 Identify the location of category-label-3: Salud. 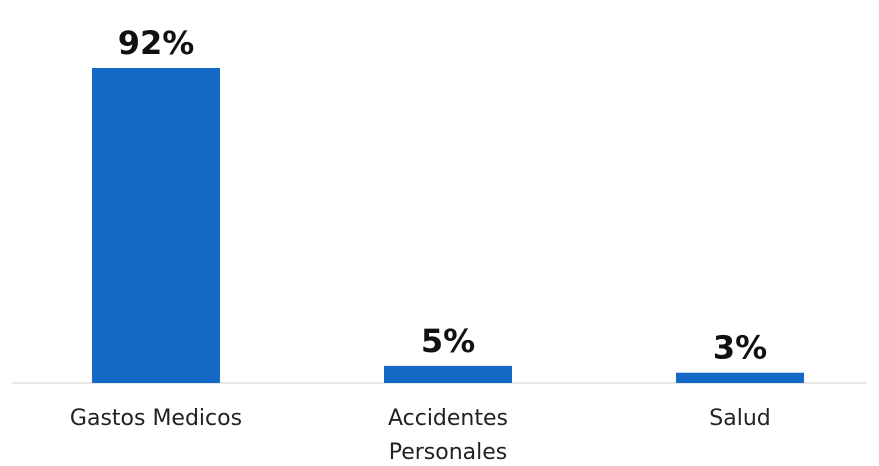
(739, 418).